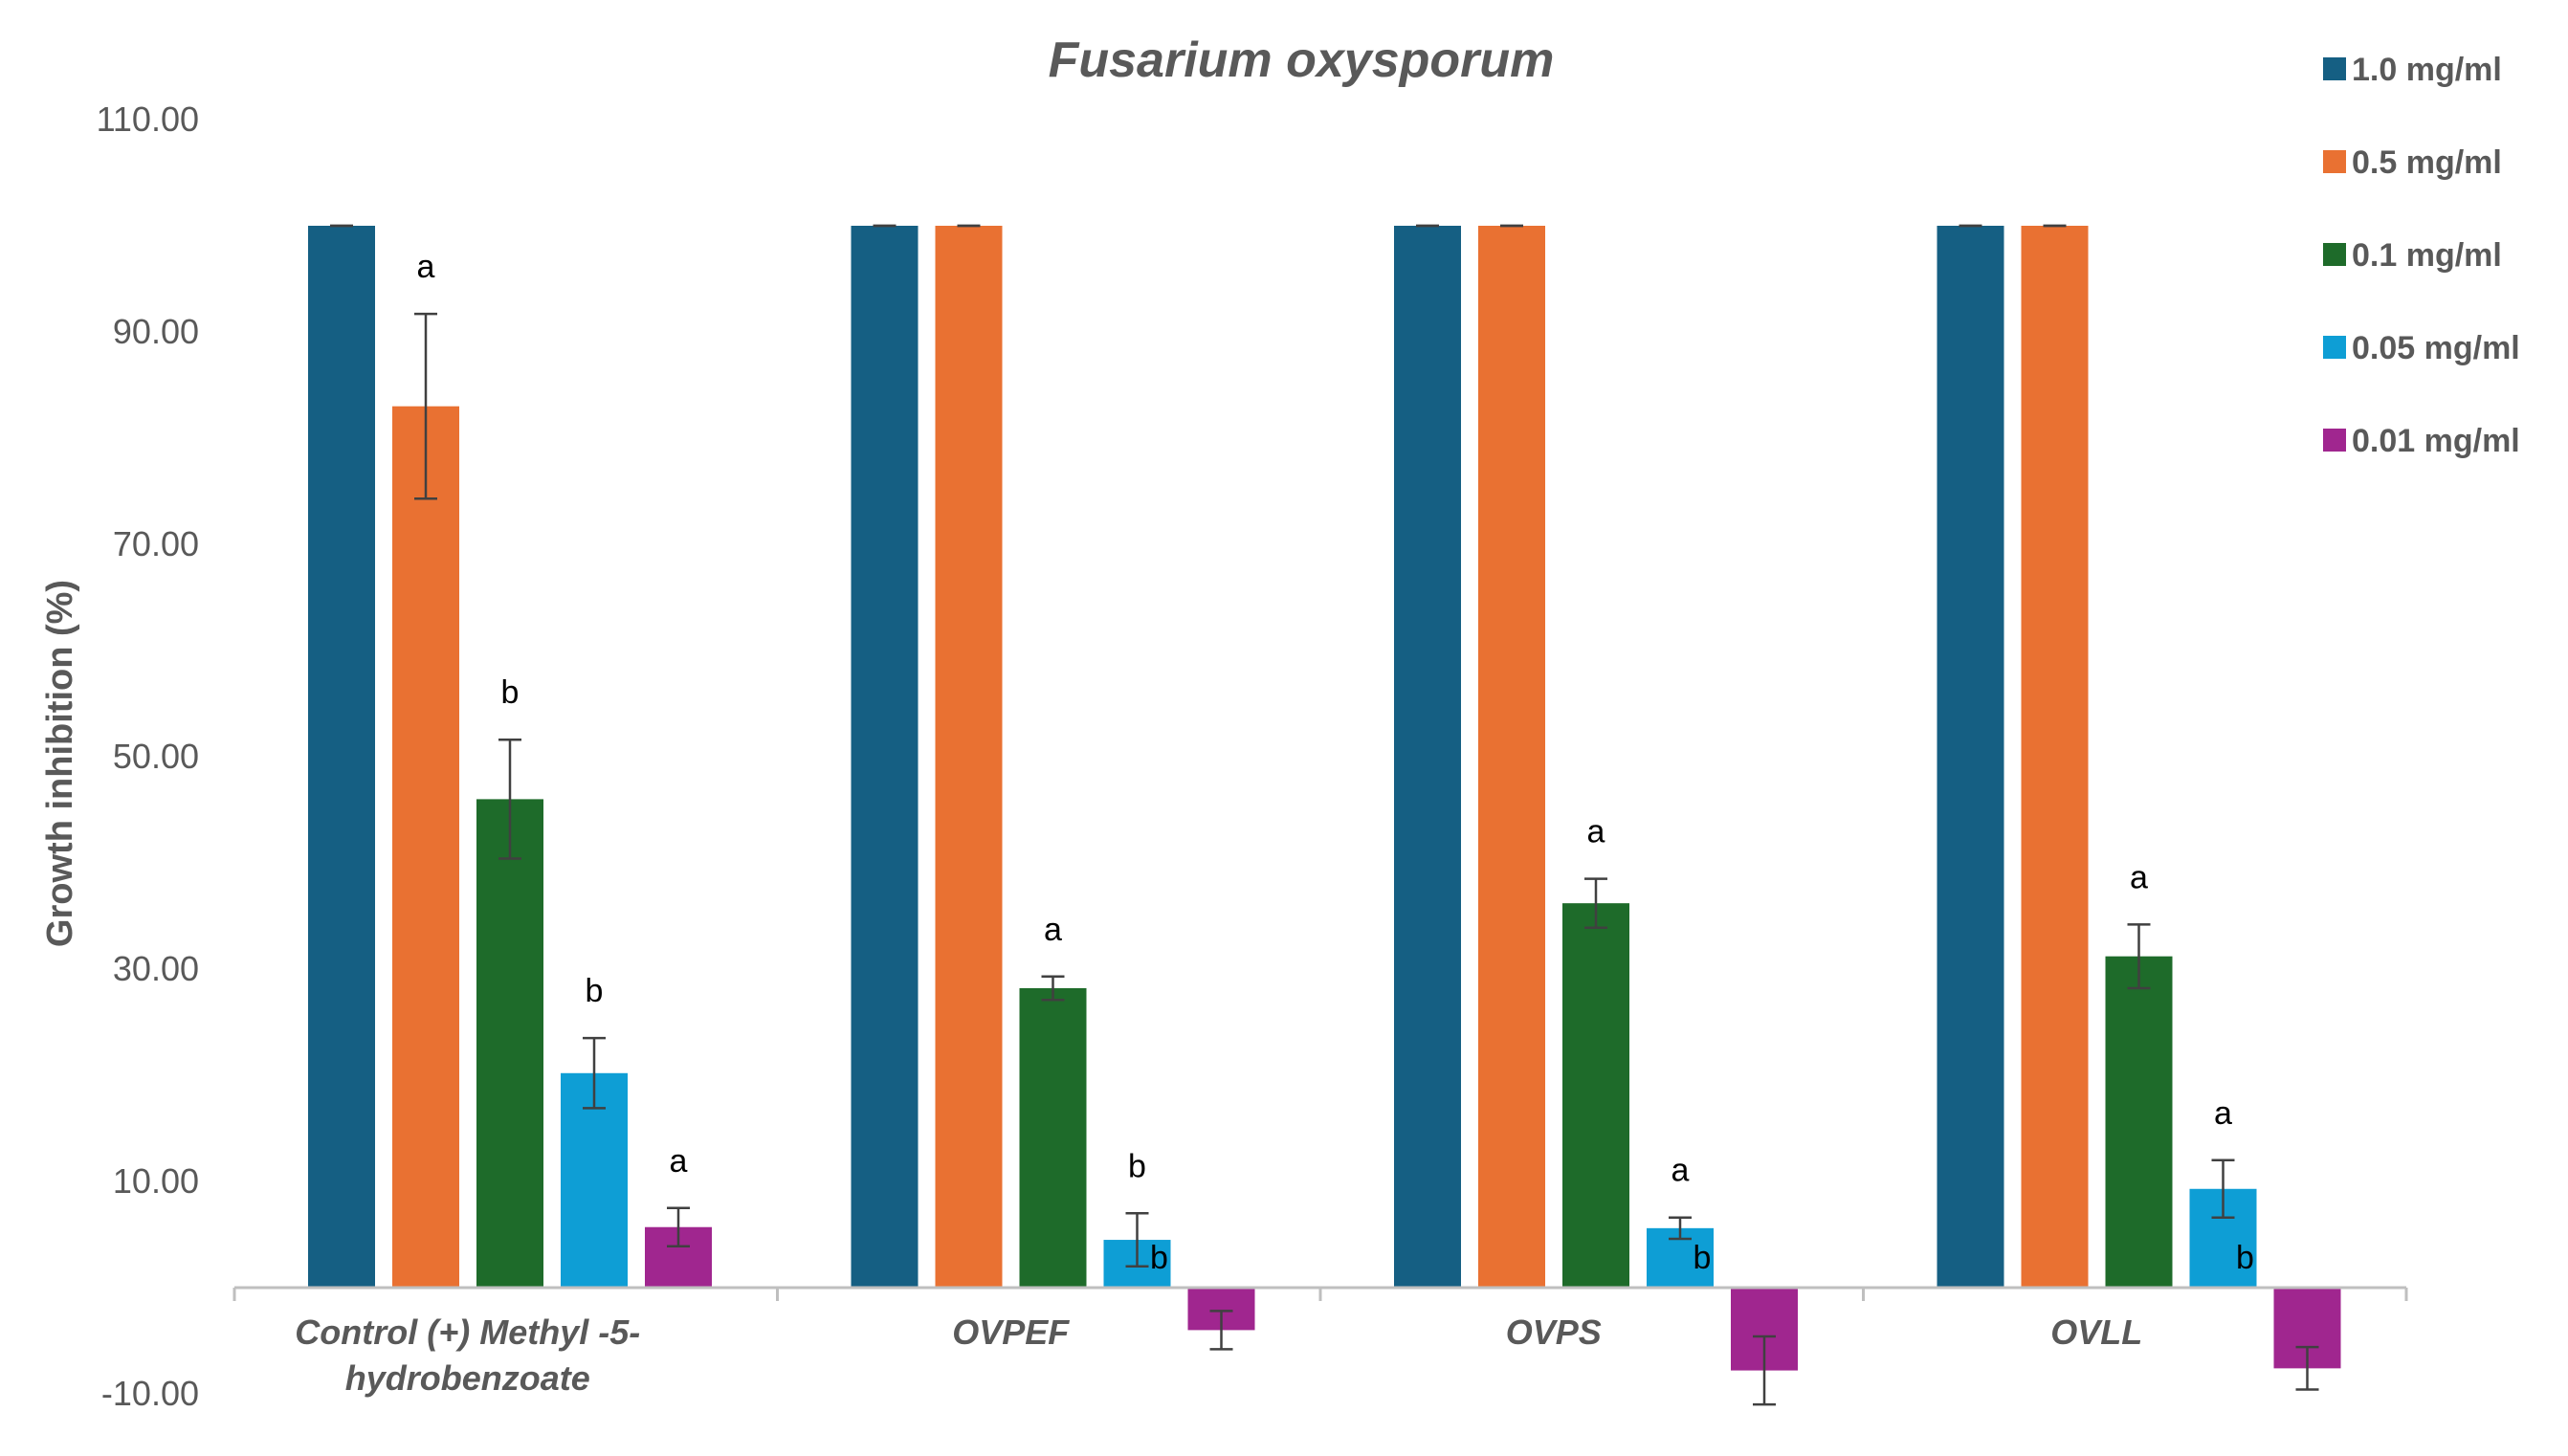  Describe the element at coordinates (156, 544) in the screenshot. I see `y-tick-label: 70.00` at that location.